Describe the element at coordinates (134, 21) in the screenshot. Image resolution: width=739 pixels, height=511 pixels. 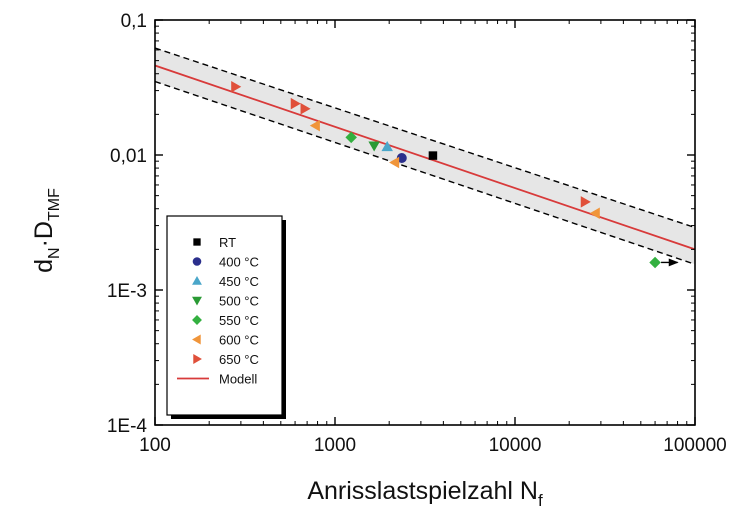
I see `y-tick-label: 0,1` at that location.